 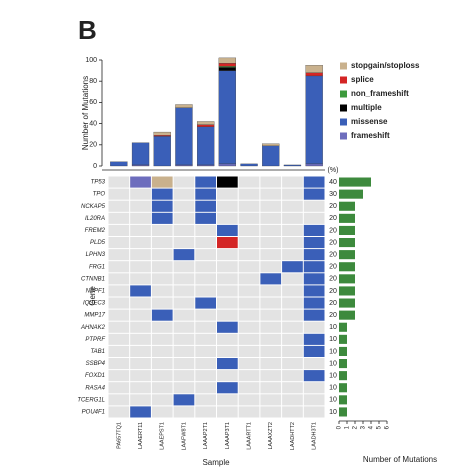 What do you see at coordinates (184, 436) in the screenshot?
I see `sample-label: LAAFW8T1` at bounding box center [184, 436].